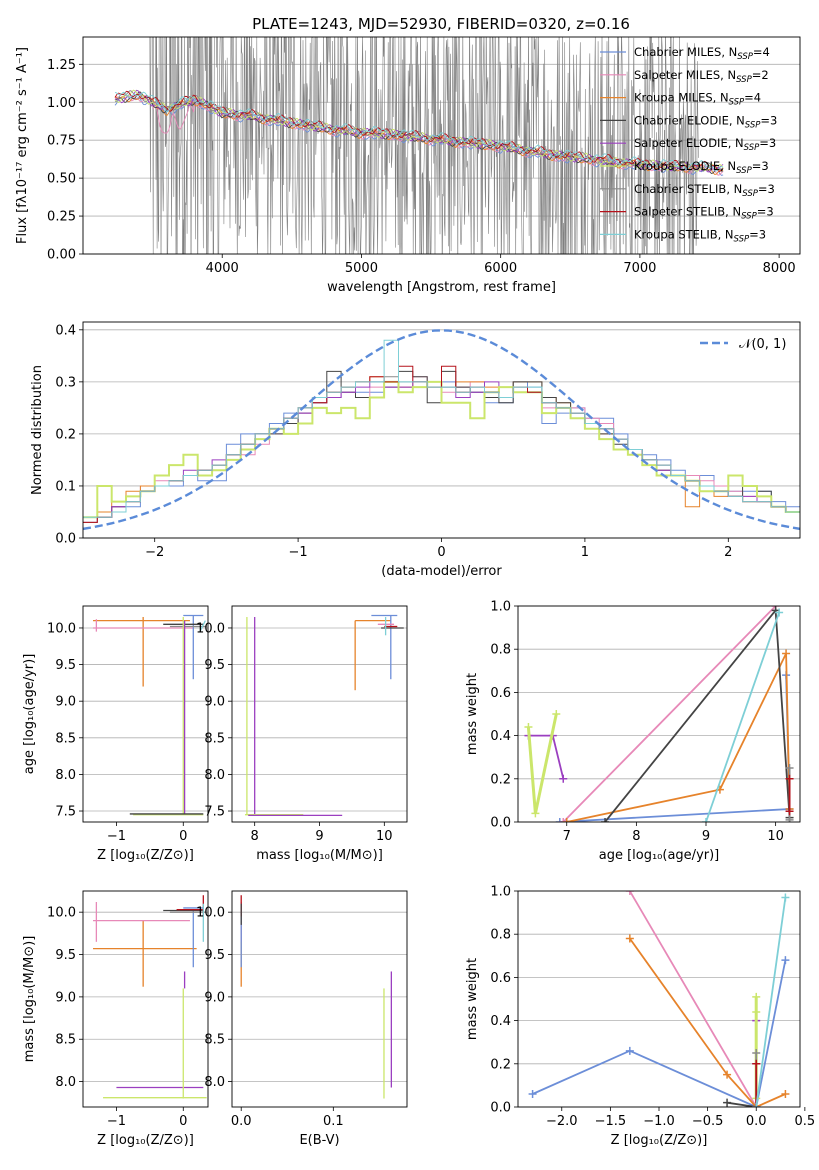 This screenshot has width=819, height=1170. I want to click on legend-text: Salpeter MILES, N, so click(685, 75).